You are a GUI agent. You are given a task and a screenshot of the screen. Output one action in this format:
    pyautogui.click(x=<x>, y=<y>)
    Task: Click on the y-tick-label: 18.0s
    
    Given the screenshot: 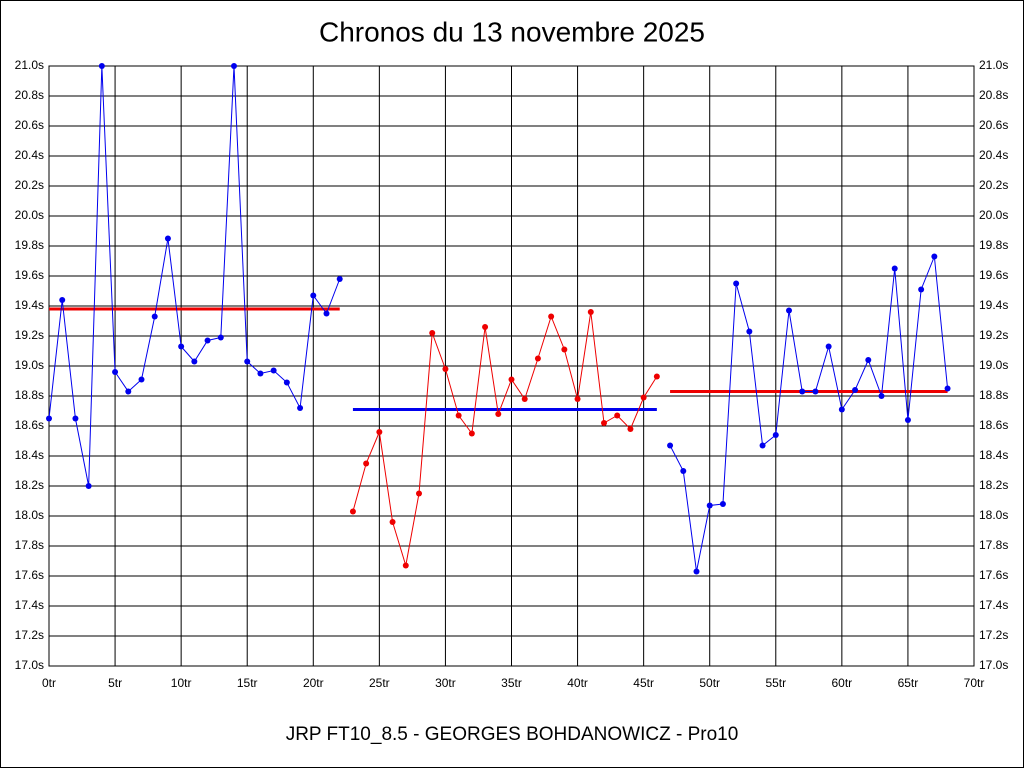 What is the action you would take?
    pyautogui.click(x=29, y=515)
    